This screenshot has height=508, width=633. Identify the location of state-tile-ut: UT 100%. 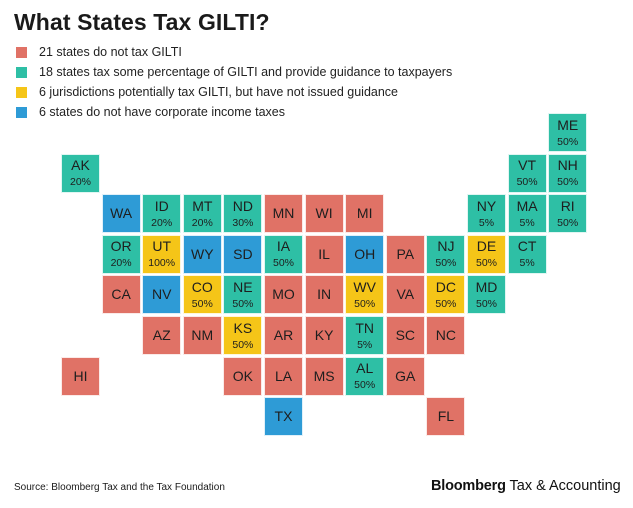
(162, 254).